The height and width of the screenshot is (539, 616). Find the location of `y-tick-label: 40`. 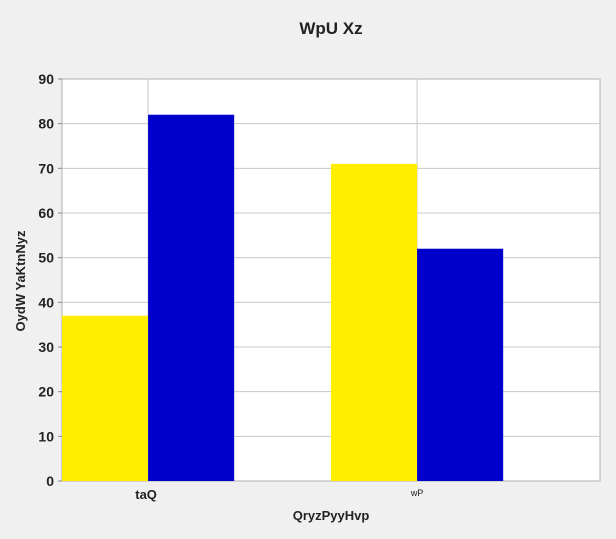

y-tick-label: 40 is located at coordinates (46, 302).